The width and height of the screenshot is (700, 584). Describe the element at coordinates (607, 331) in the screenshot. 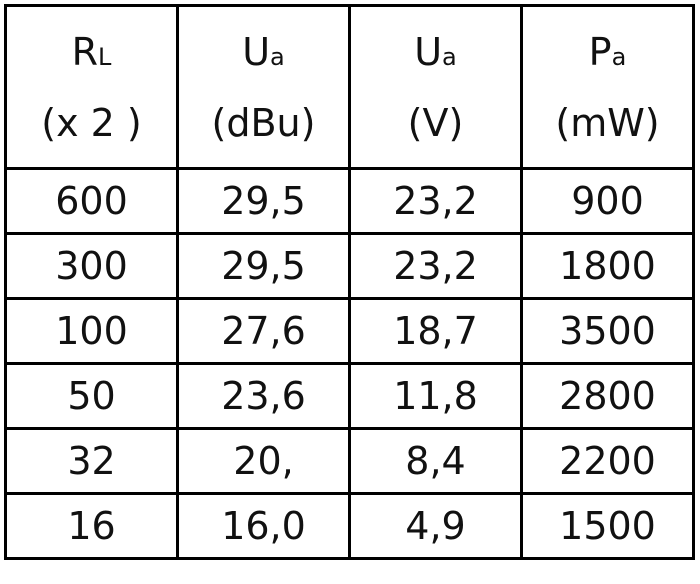

I see `data-cell: 3500` at that location.